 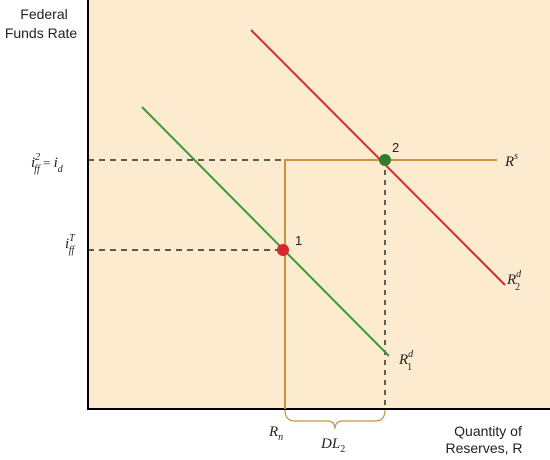 I want to click on y-axis-title-line1: Federal, so click(x=43, y=14).